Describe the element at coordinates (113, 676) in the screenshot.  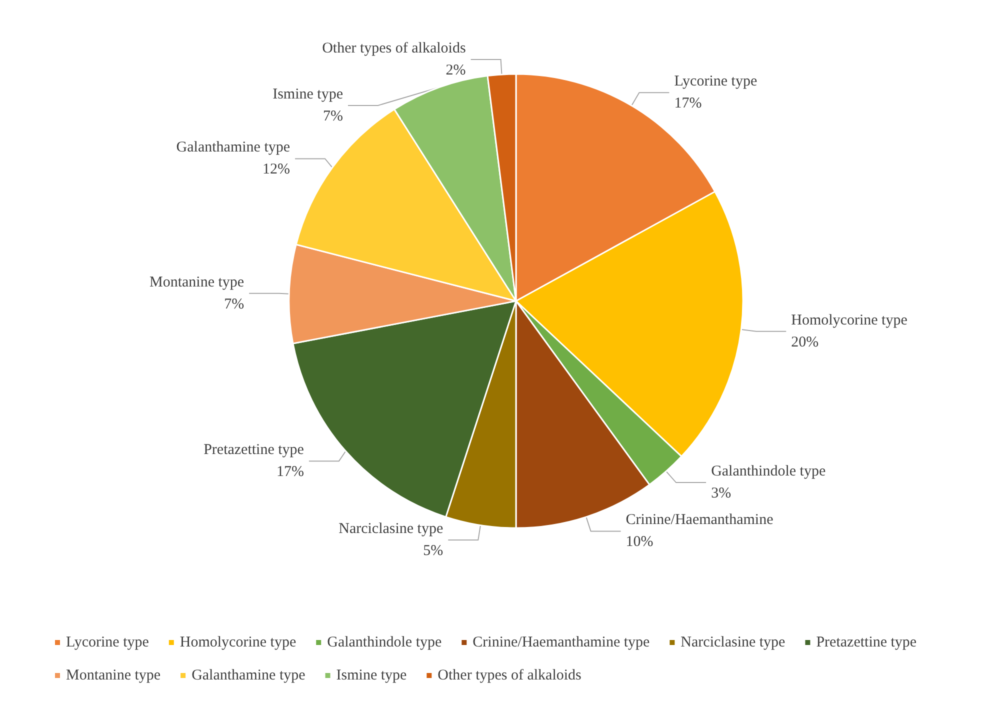
I see `legend-label: Montanine type` at that location.